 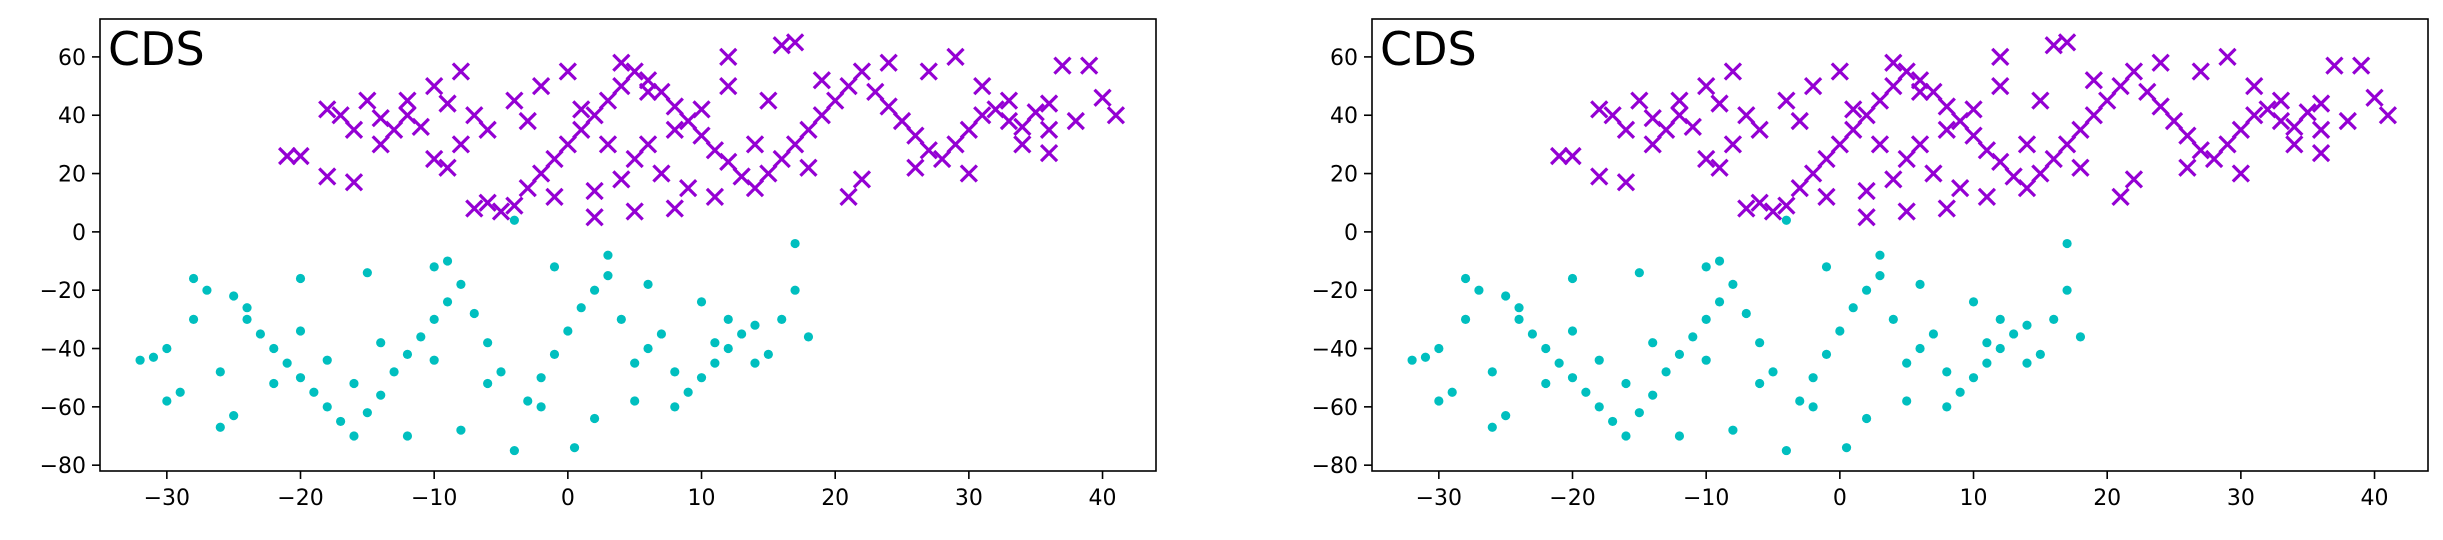 I want to click on y-tick-label: 0, so click(x=79, y=233).